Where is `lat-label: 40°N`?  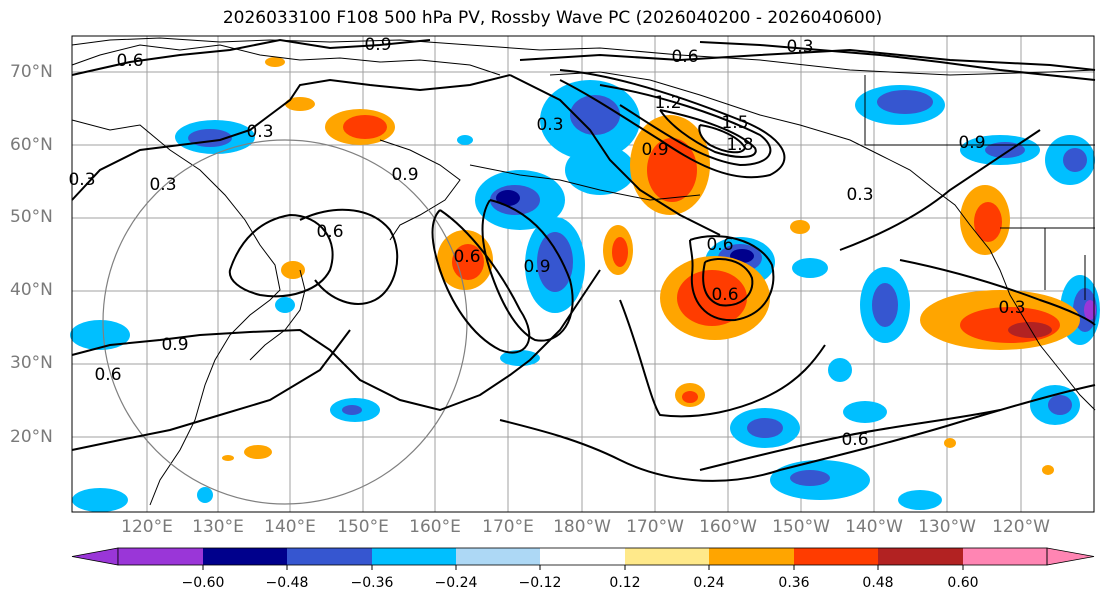 lat-label: 40°N is located at coordinates (31, 290).